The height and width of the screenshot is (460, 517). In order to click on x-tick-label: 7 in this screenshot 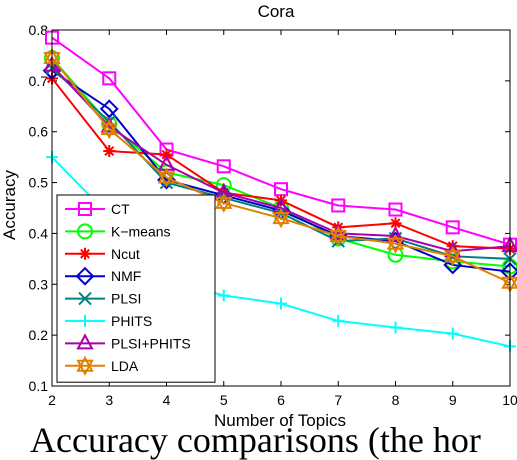, I will do `click(338, 400)`.